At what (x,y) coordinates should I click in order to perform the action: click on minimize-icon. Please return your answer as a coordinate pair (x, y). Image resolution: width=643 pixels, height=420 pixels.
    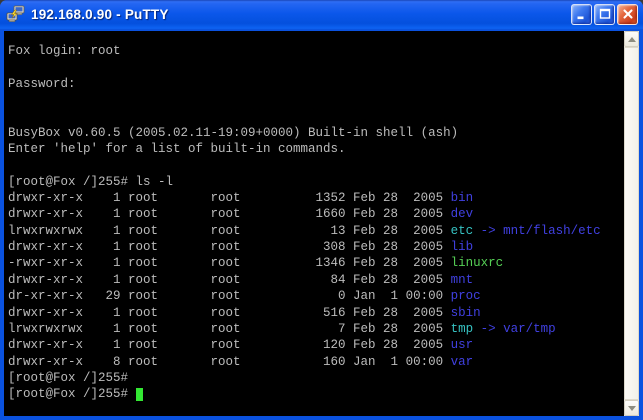
    Looking at the image, I should click on (580, 17).